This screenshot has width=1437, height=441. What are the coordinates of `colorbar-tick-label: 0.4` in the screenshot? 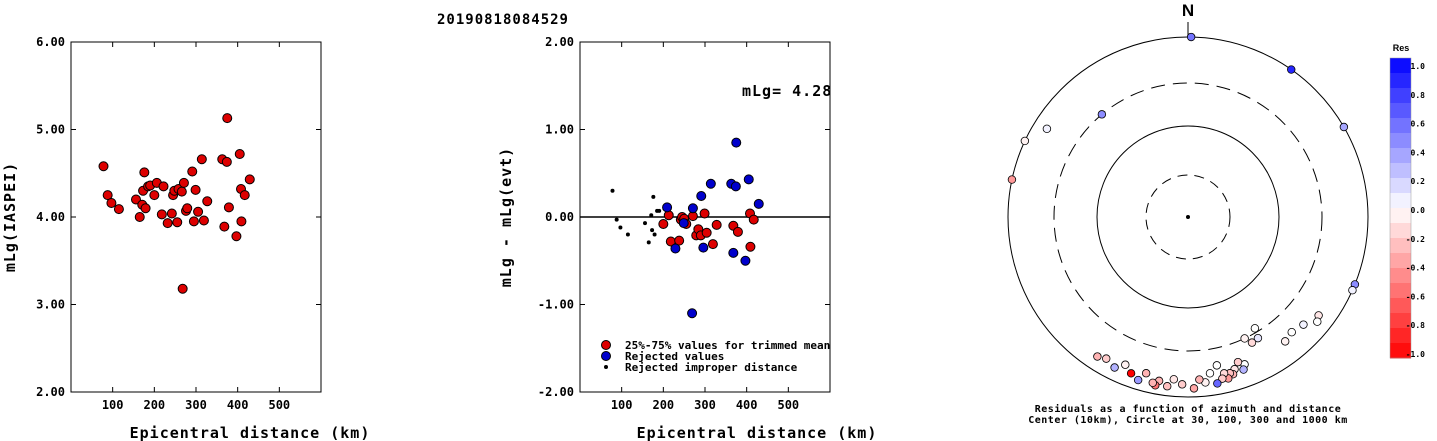 It's located at (1418, 152).